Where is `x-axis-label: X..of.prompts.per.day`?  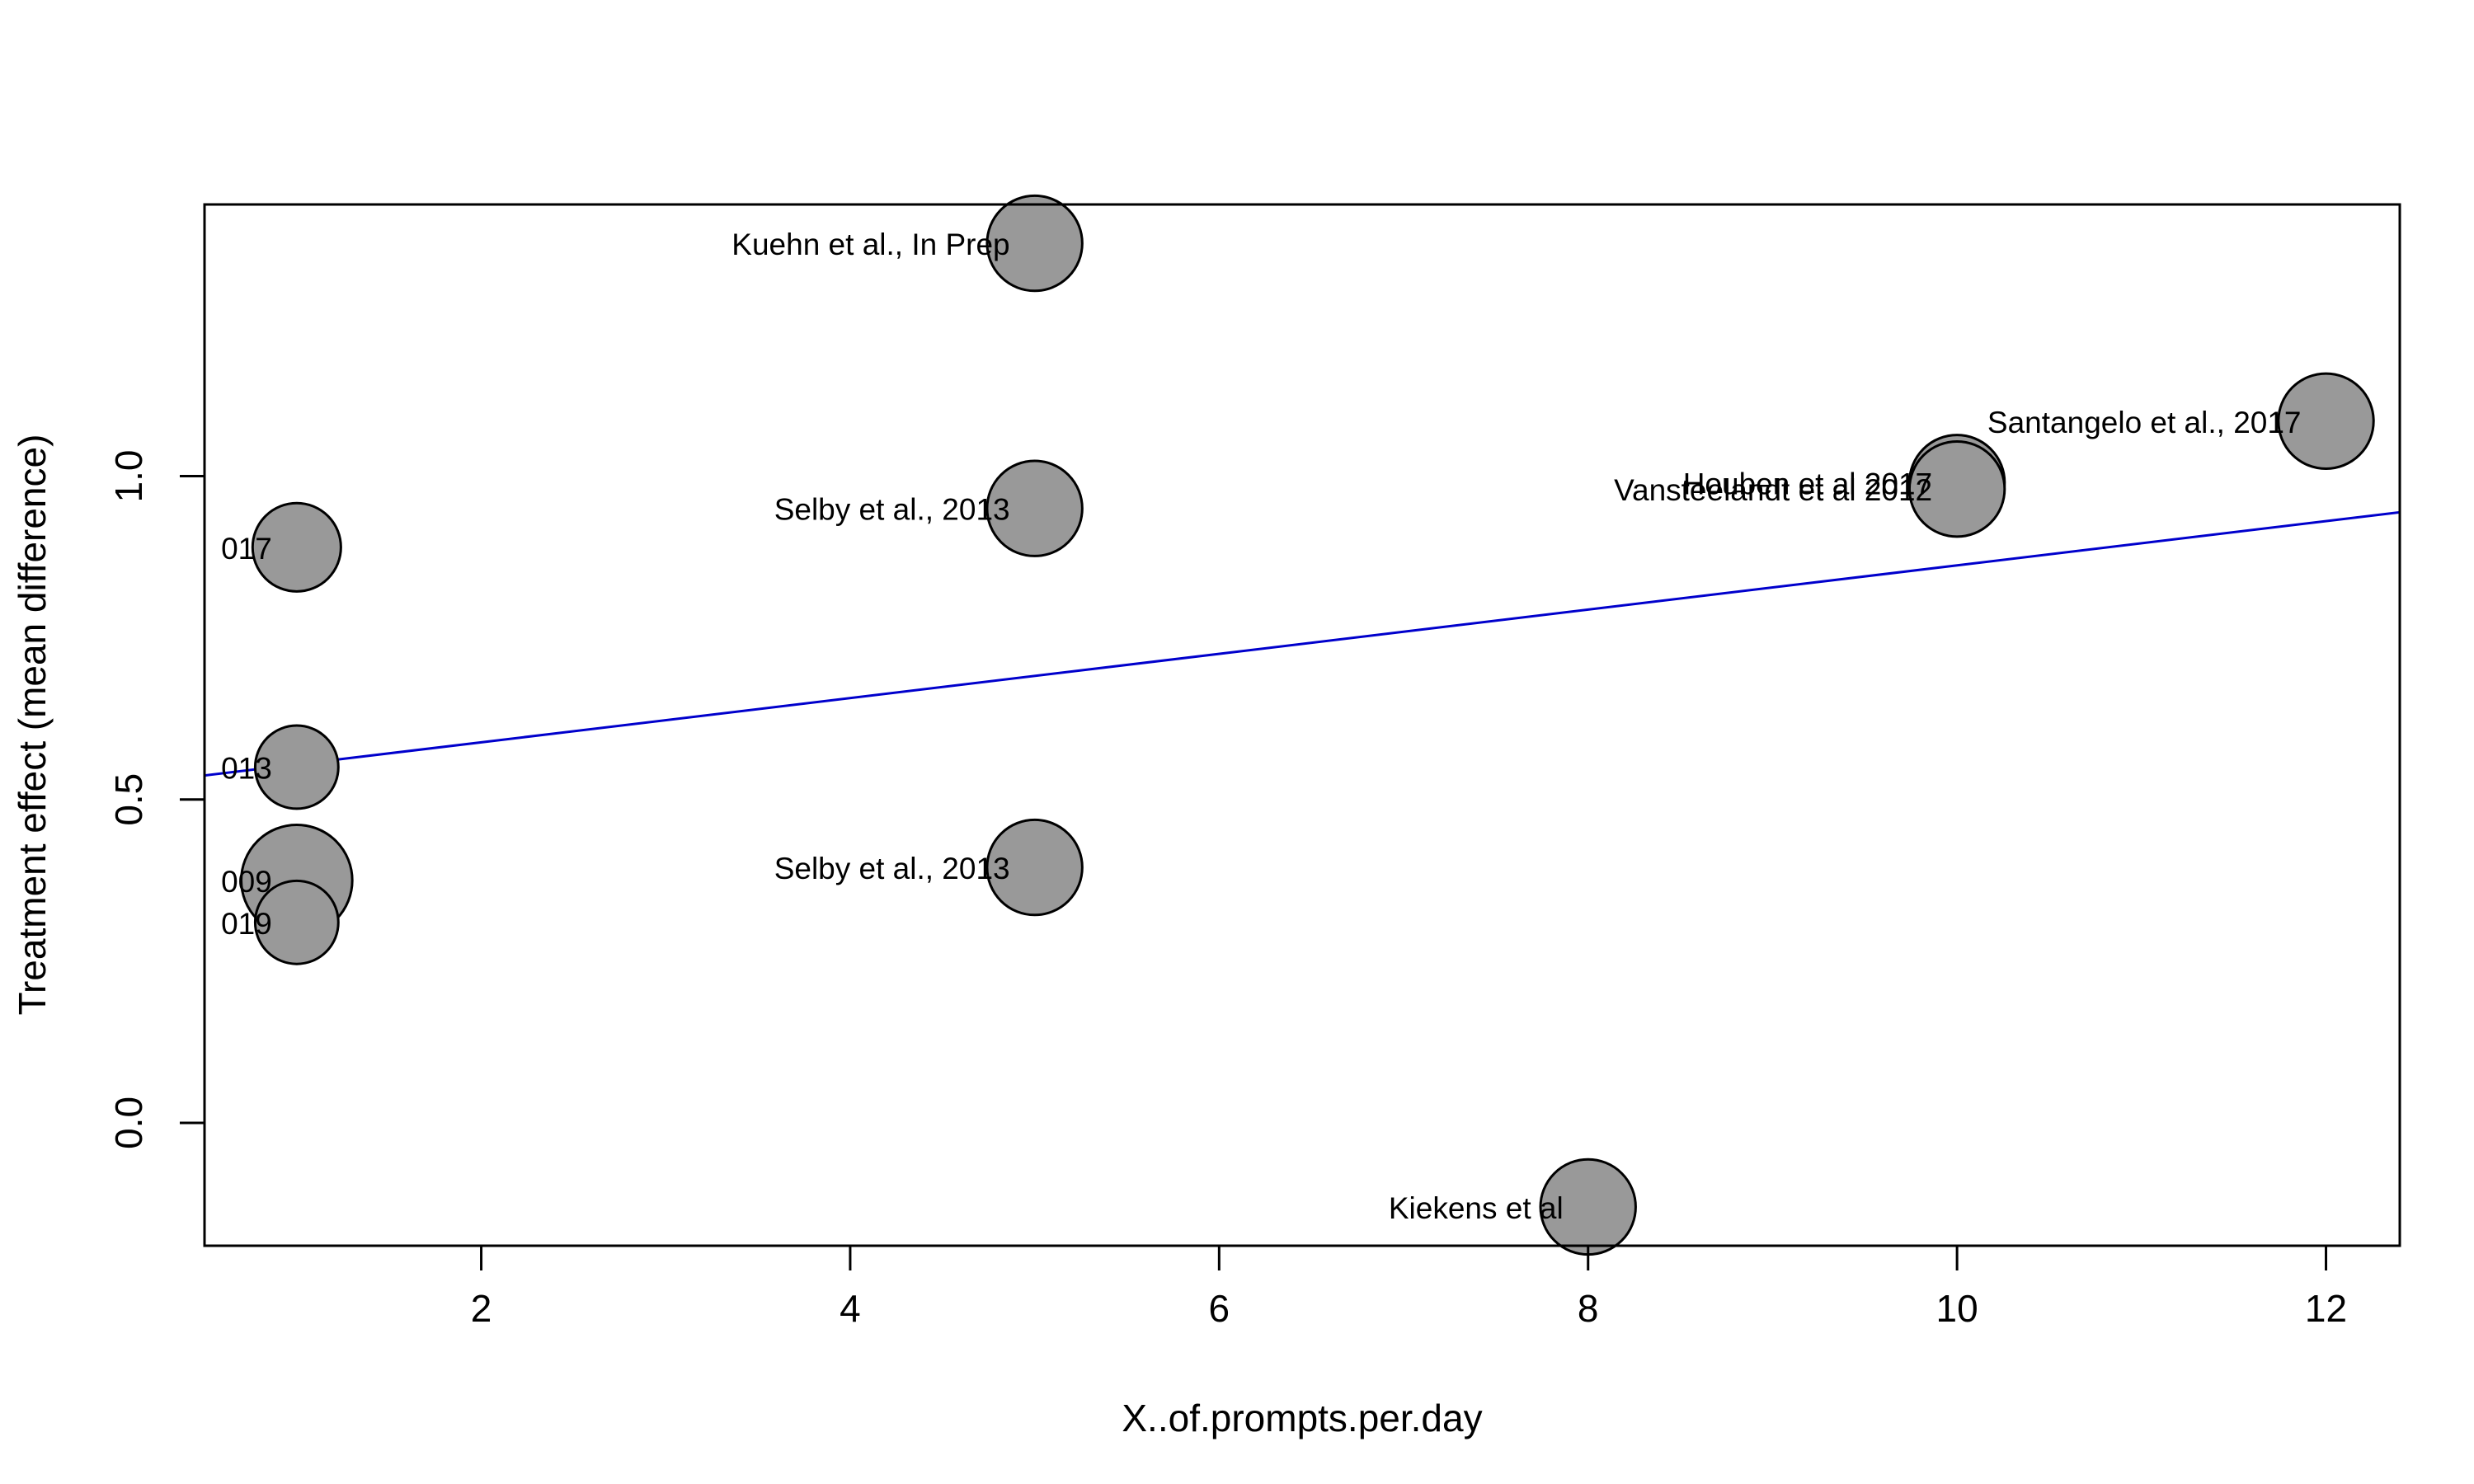 x-axis-label: X..of.prompts.per.day is located at coordinates (1302, 1418).